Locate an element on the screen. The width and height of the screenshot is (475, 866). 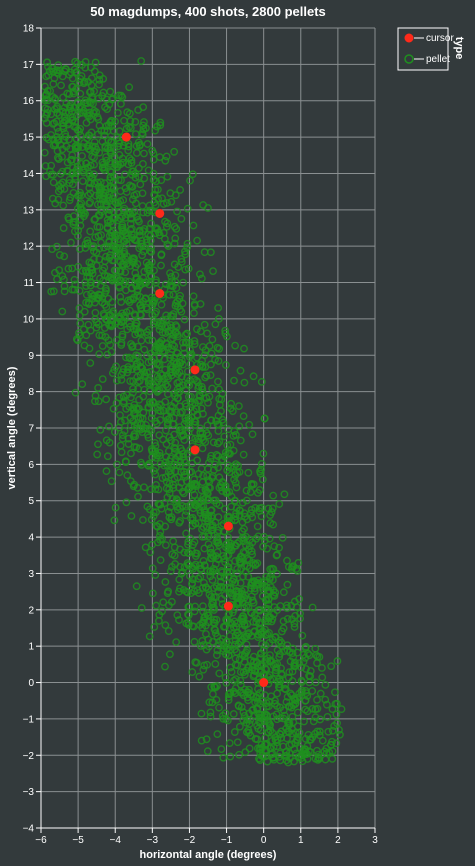
y-tick-label: −3 is located at coordinates (29, 792).